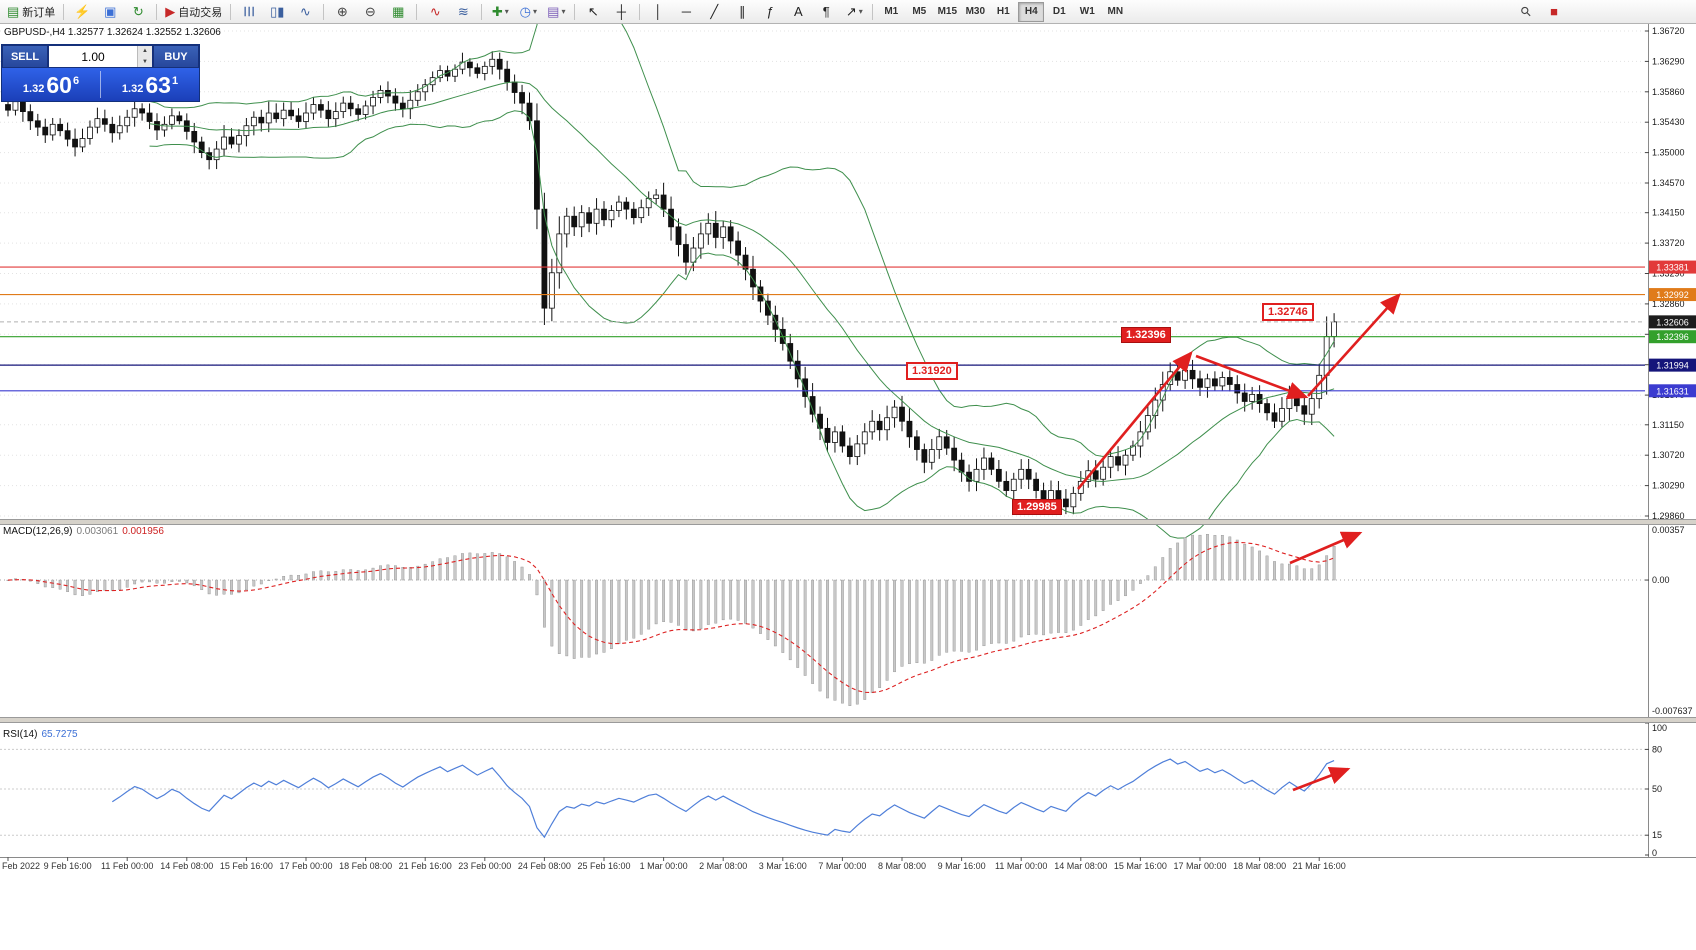 This screenshot has width=1696, height=950. I want to click on timeframe-h1-button: H1, so click(1003, 11).